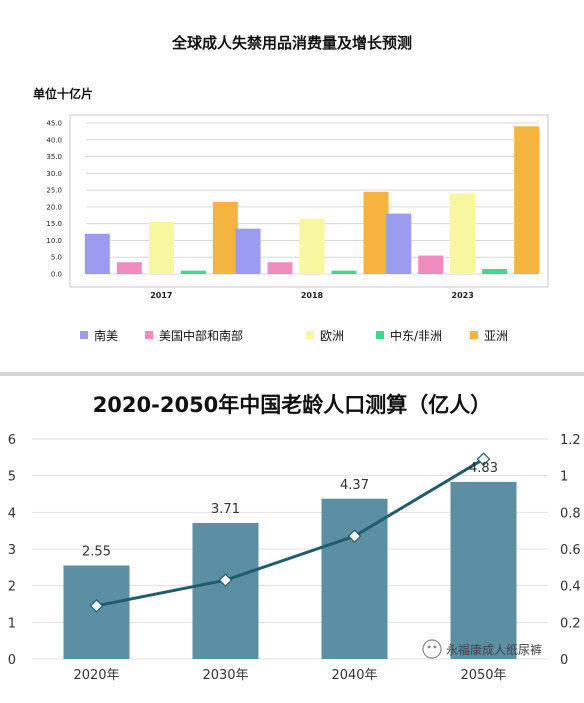  Describe the element at coordinates (54, 124) in the screenshot. I see `chart1-y-tick-label: 45.0` at that location.